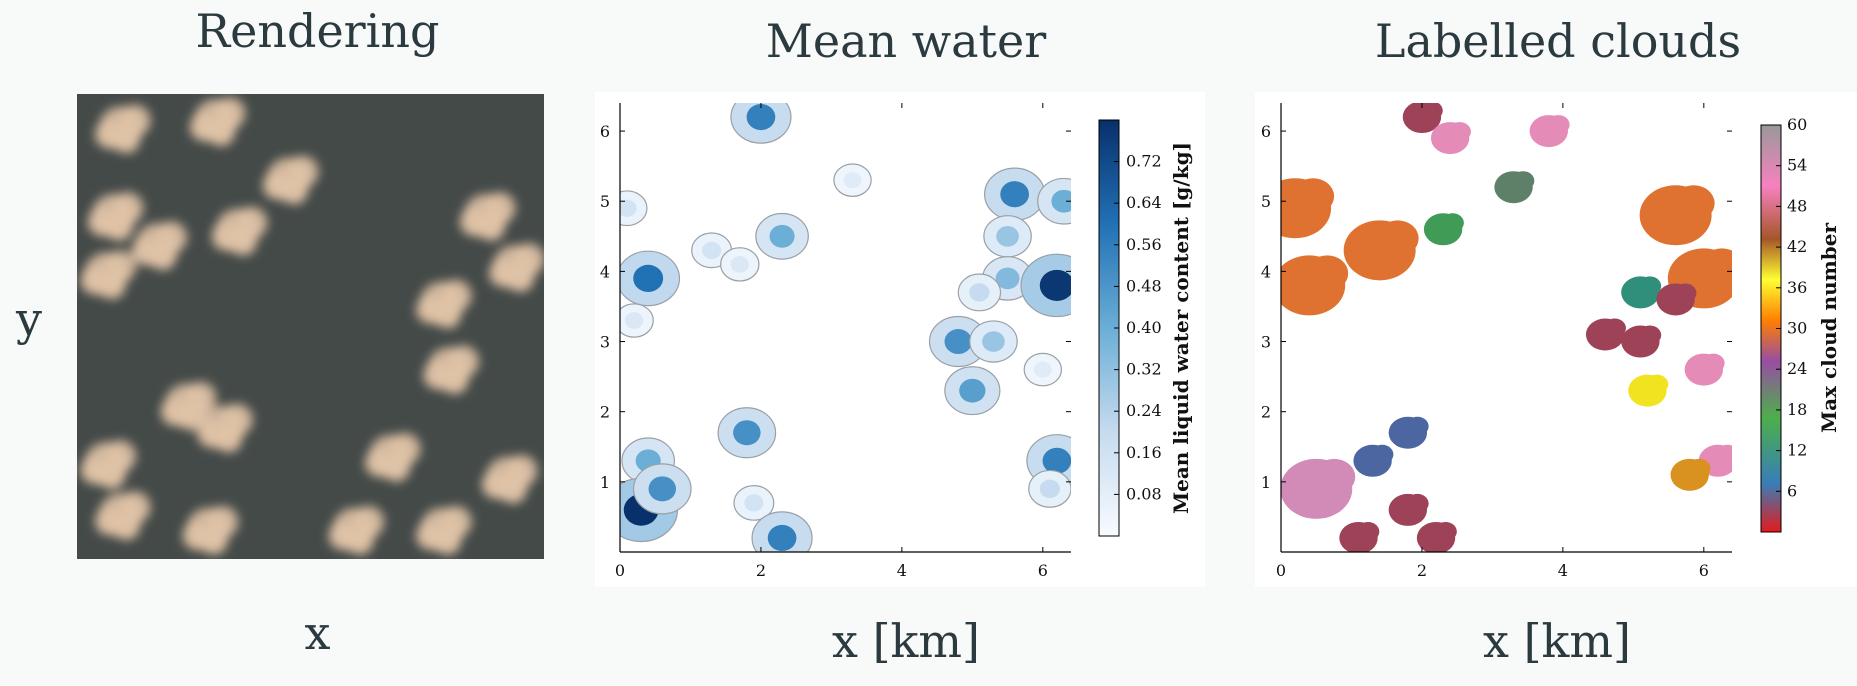 Image resolution: width=1857 pixels, height=686 pixels. What do you see at coordinates (1109, 328) in the screenshot?
I see `mean-water-colorbar` at bounding box center [1109, 328].